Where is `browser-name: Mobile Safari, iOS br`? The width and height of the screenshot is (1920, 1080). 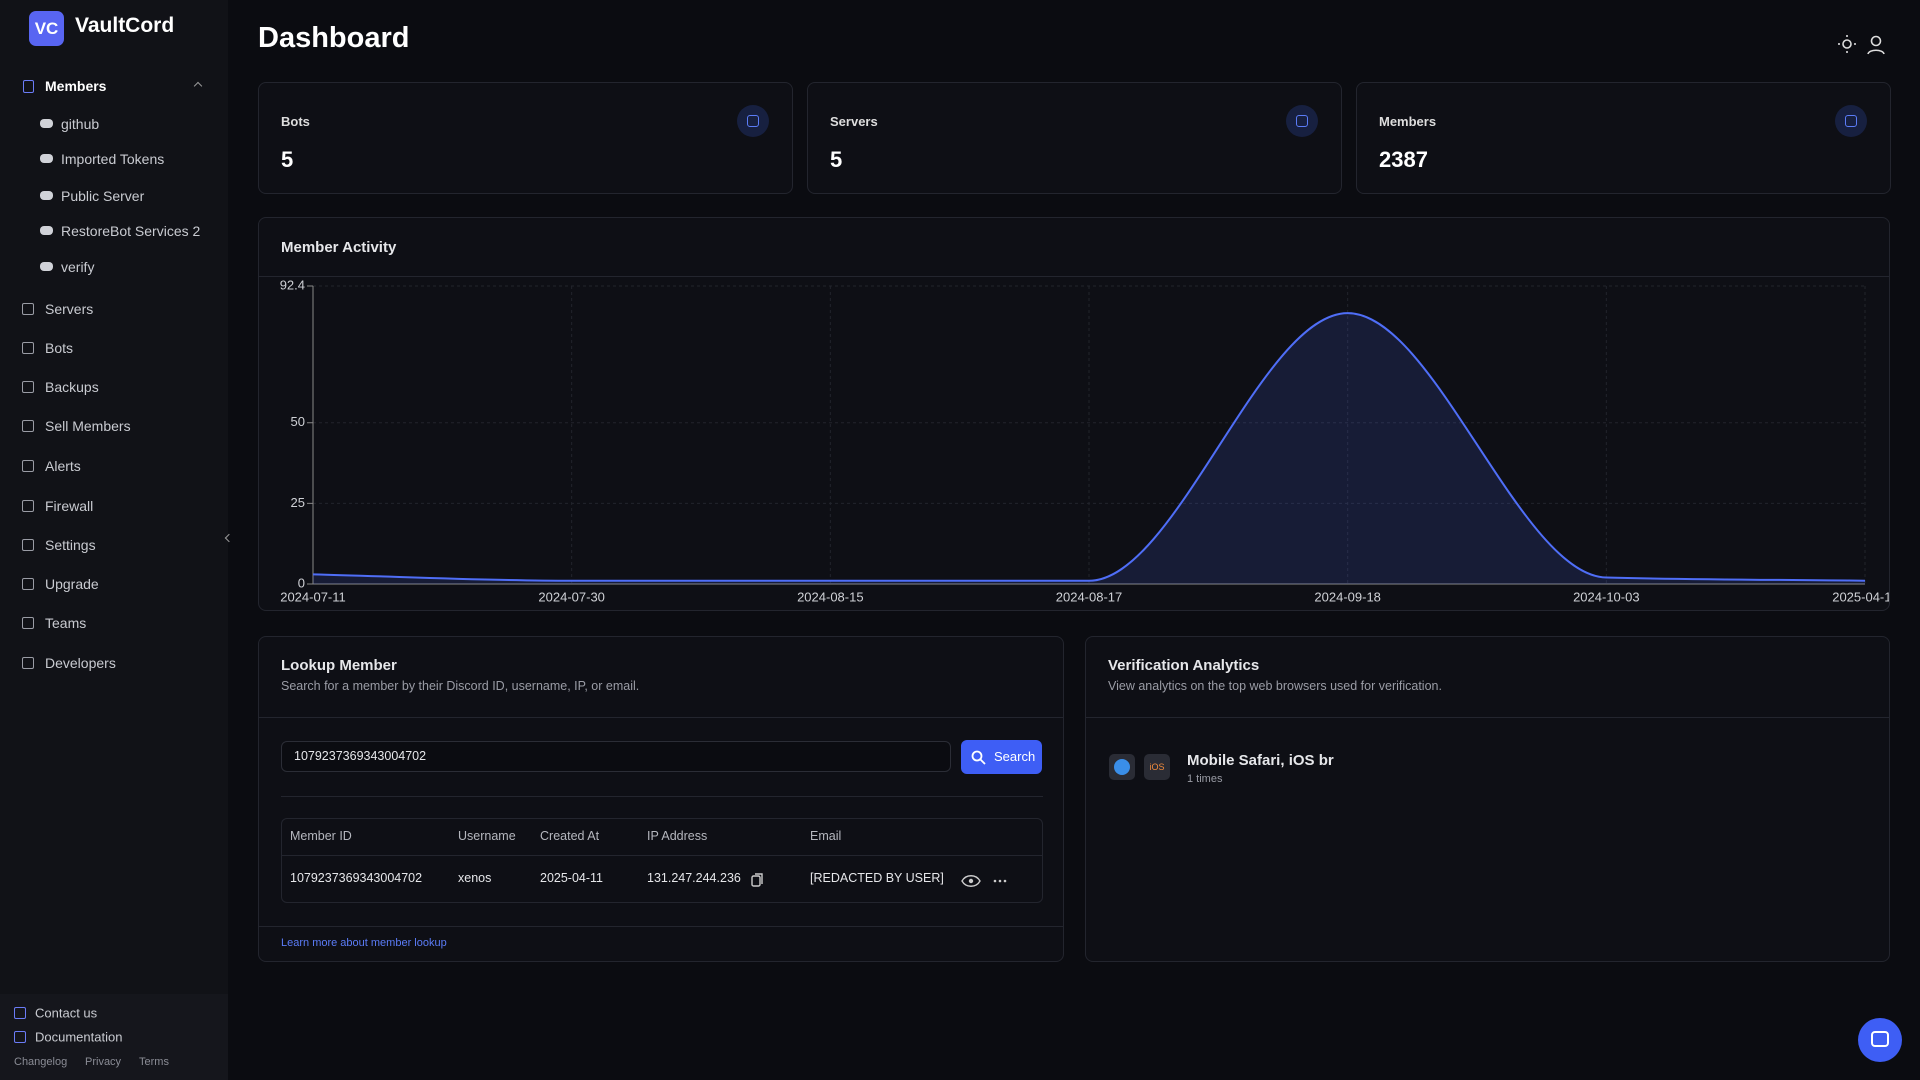 browser-name: Mobile Safari, iOS br is located at coordinates (1260, 760).